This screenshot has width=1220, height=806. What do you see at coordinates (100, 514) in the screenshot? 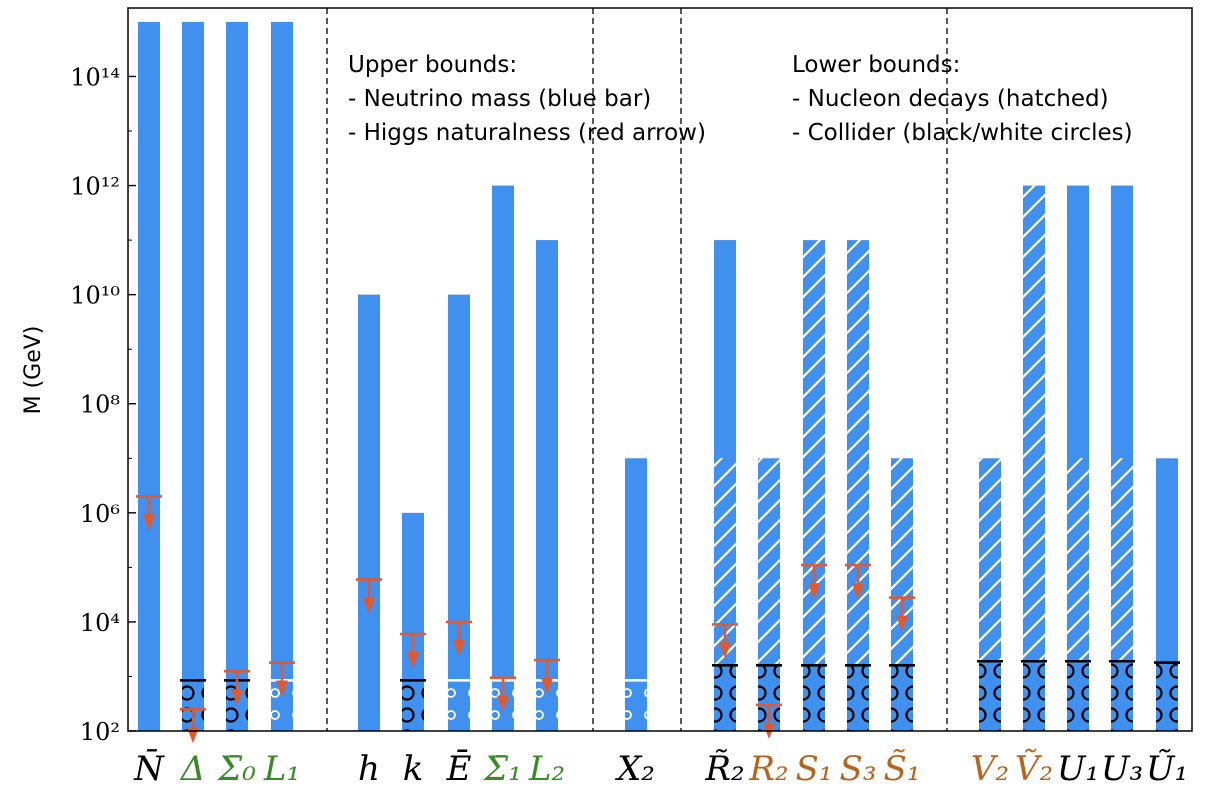
I see `y-tick-label-2: 10⁶` at bounding box center [100, 514].